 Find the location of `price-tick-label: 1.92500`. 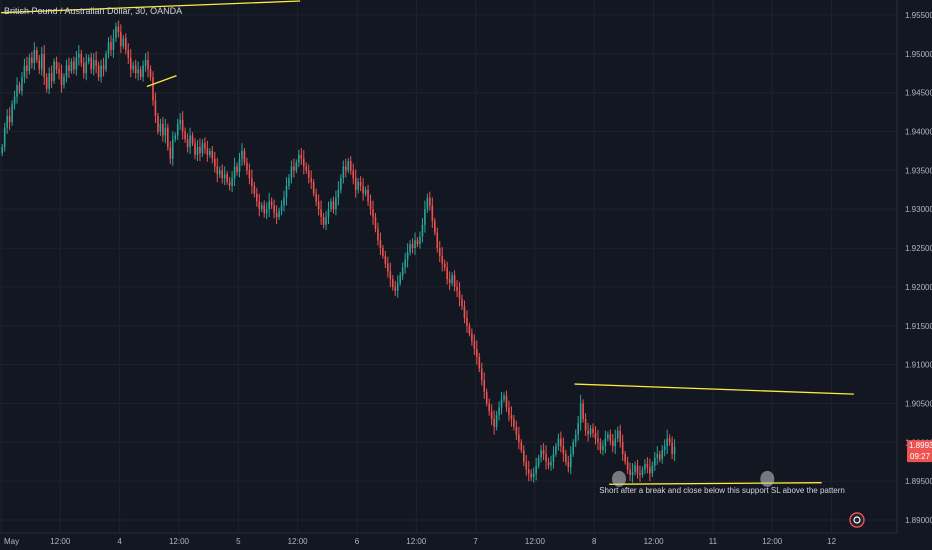

price-tick-label: 1.92500 is located at coordinates (918, 248).